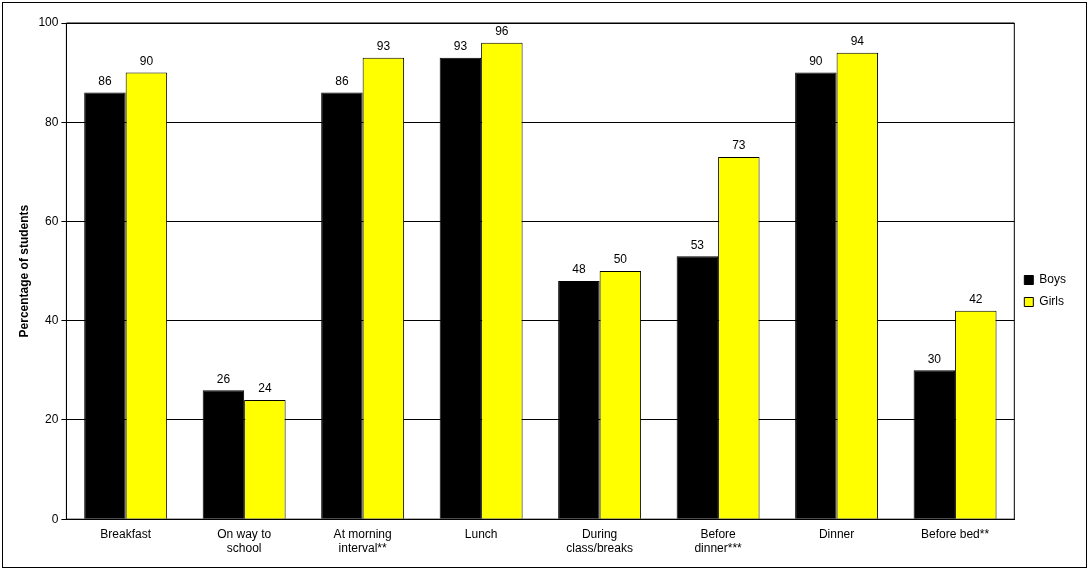 This screenshot has height=570, width=1089. Describe the element at coordinates (55, 518) in the screenshot. I see `y-tick-label: 0` at that location.